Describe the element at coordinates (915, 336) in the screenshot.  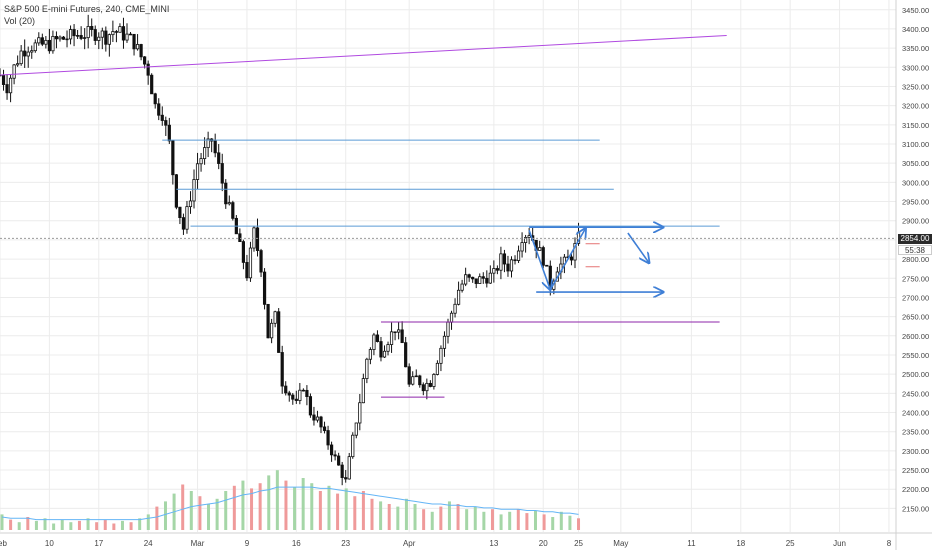
I see `price-tick-label: 2600.00` at that location.